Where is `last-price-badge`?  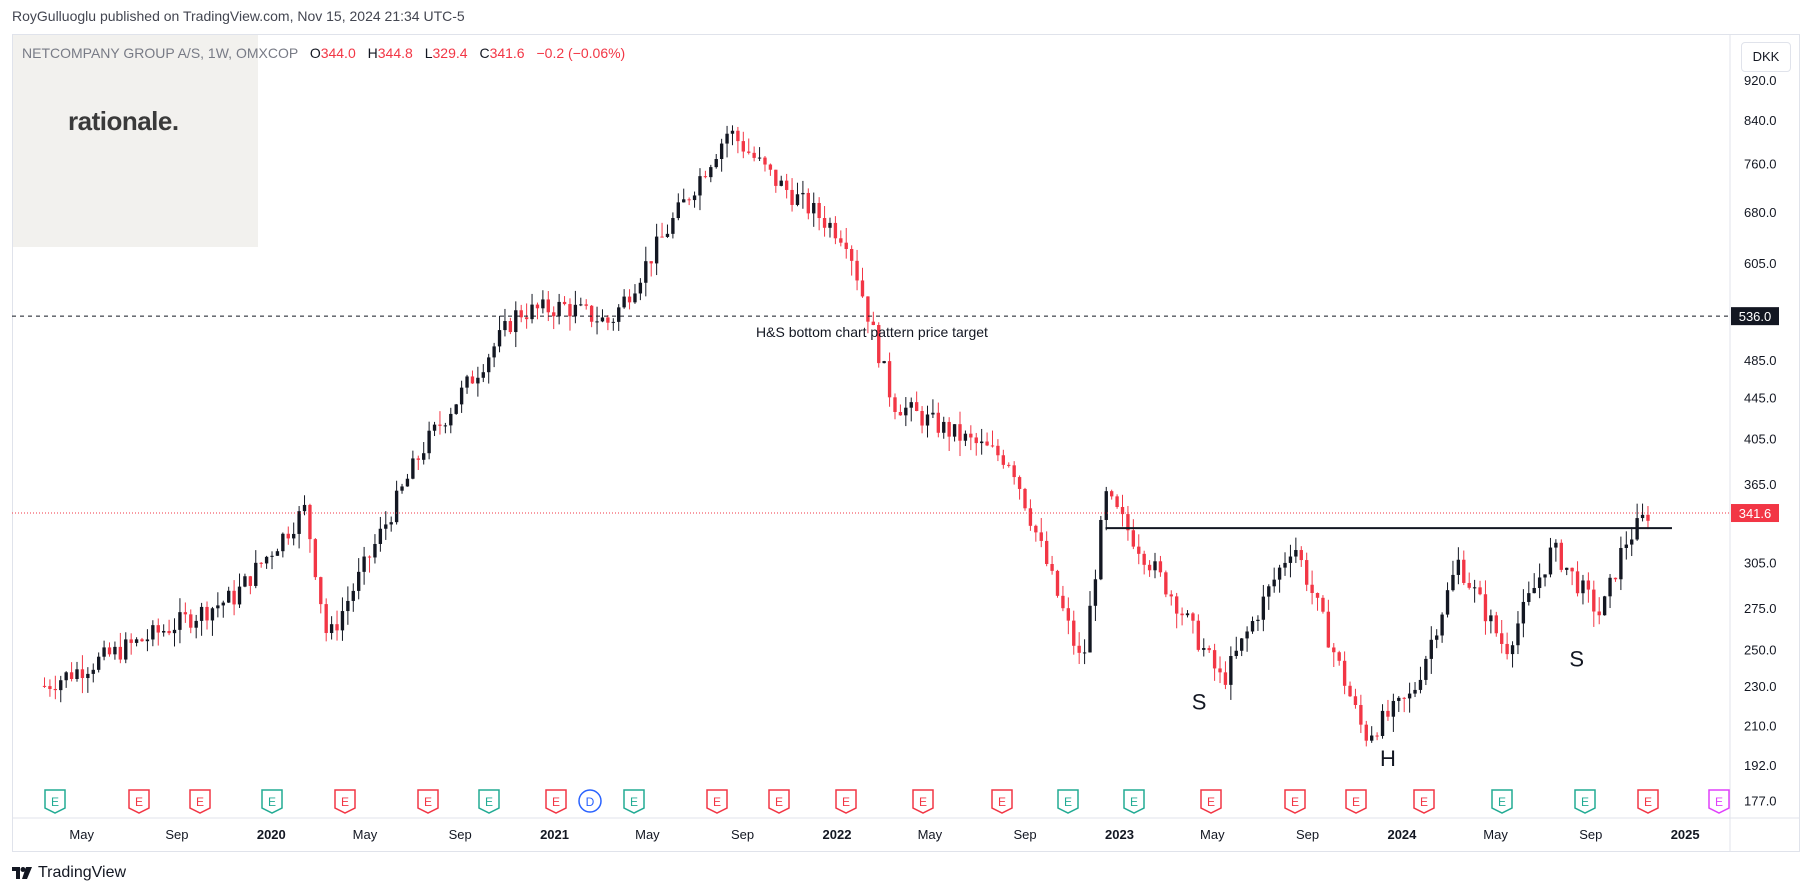
last-price-badge is located at coordinates (1755, 513).